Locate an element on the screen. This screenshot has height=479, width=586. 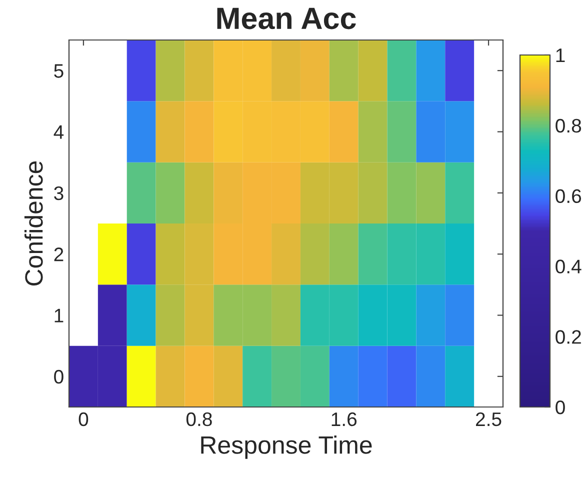
color-bar-label: 0.4 is located at coordinates (569, 267).